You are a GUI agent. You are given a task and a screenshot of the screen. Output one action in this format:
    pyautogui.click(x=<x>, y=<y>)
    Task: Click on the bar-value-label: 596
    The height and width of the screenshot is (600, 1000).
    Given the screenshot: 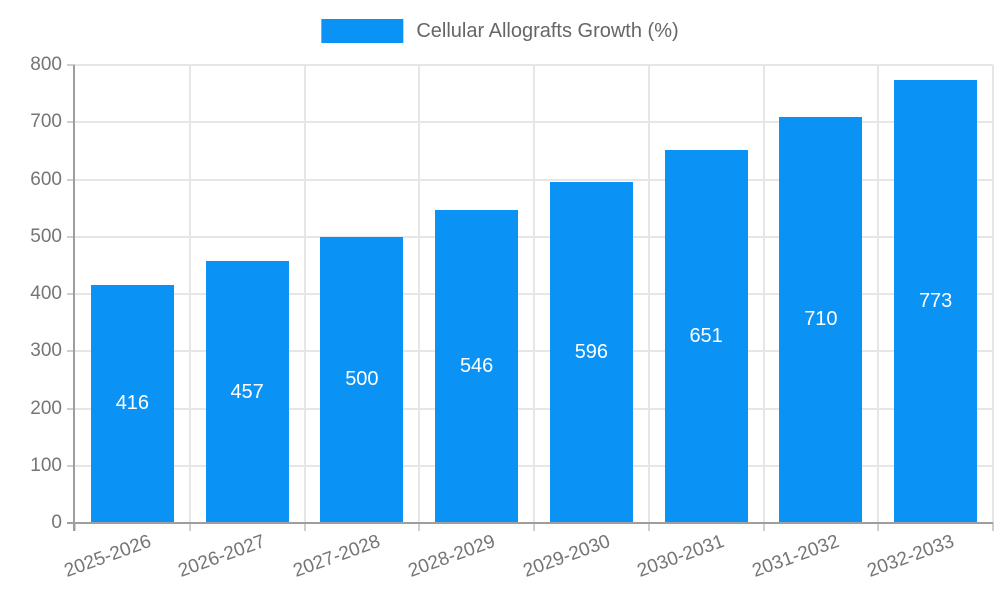 What is the action you would take?
    pyautogui.click(x=591, y=351)
    